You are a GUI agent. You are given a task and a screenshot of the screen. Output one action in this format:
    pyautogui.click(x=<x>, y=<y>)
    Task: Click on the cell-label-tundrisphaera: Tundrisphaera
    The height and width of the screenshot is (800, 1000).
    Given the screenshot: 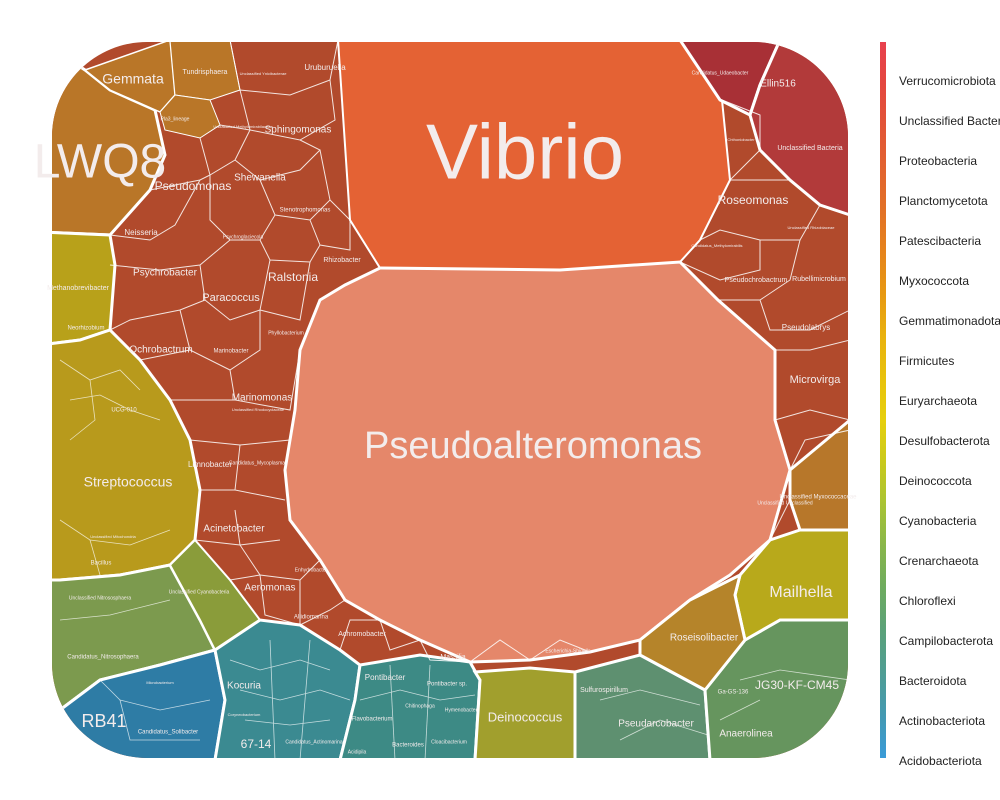 What is the action you would take?
    pyautogui.click(x=205, y=72)
    